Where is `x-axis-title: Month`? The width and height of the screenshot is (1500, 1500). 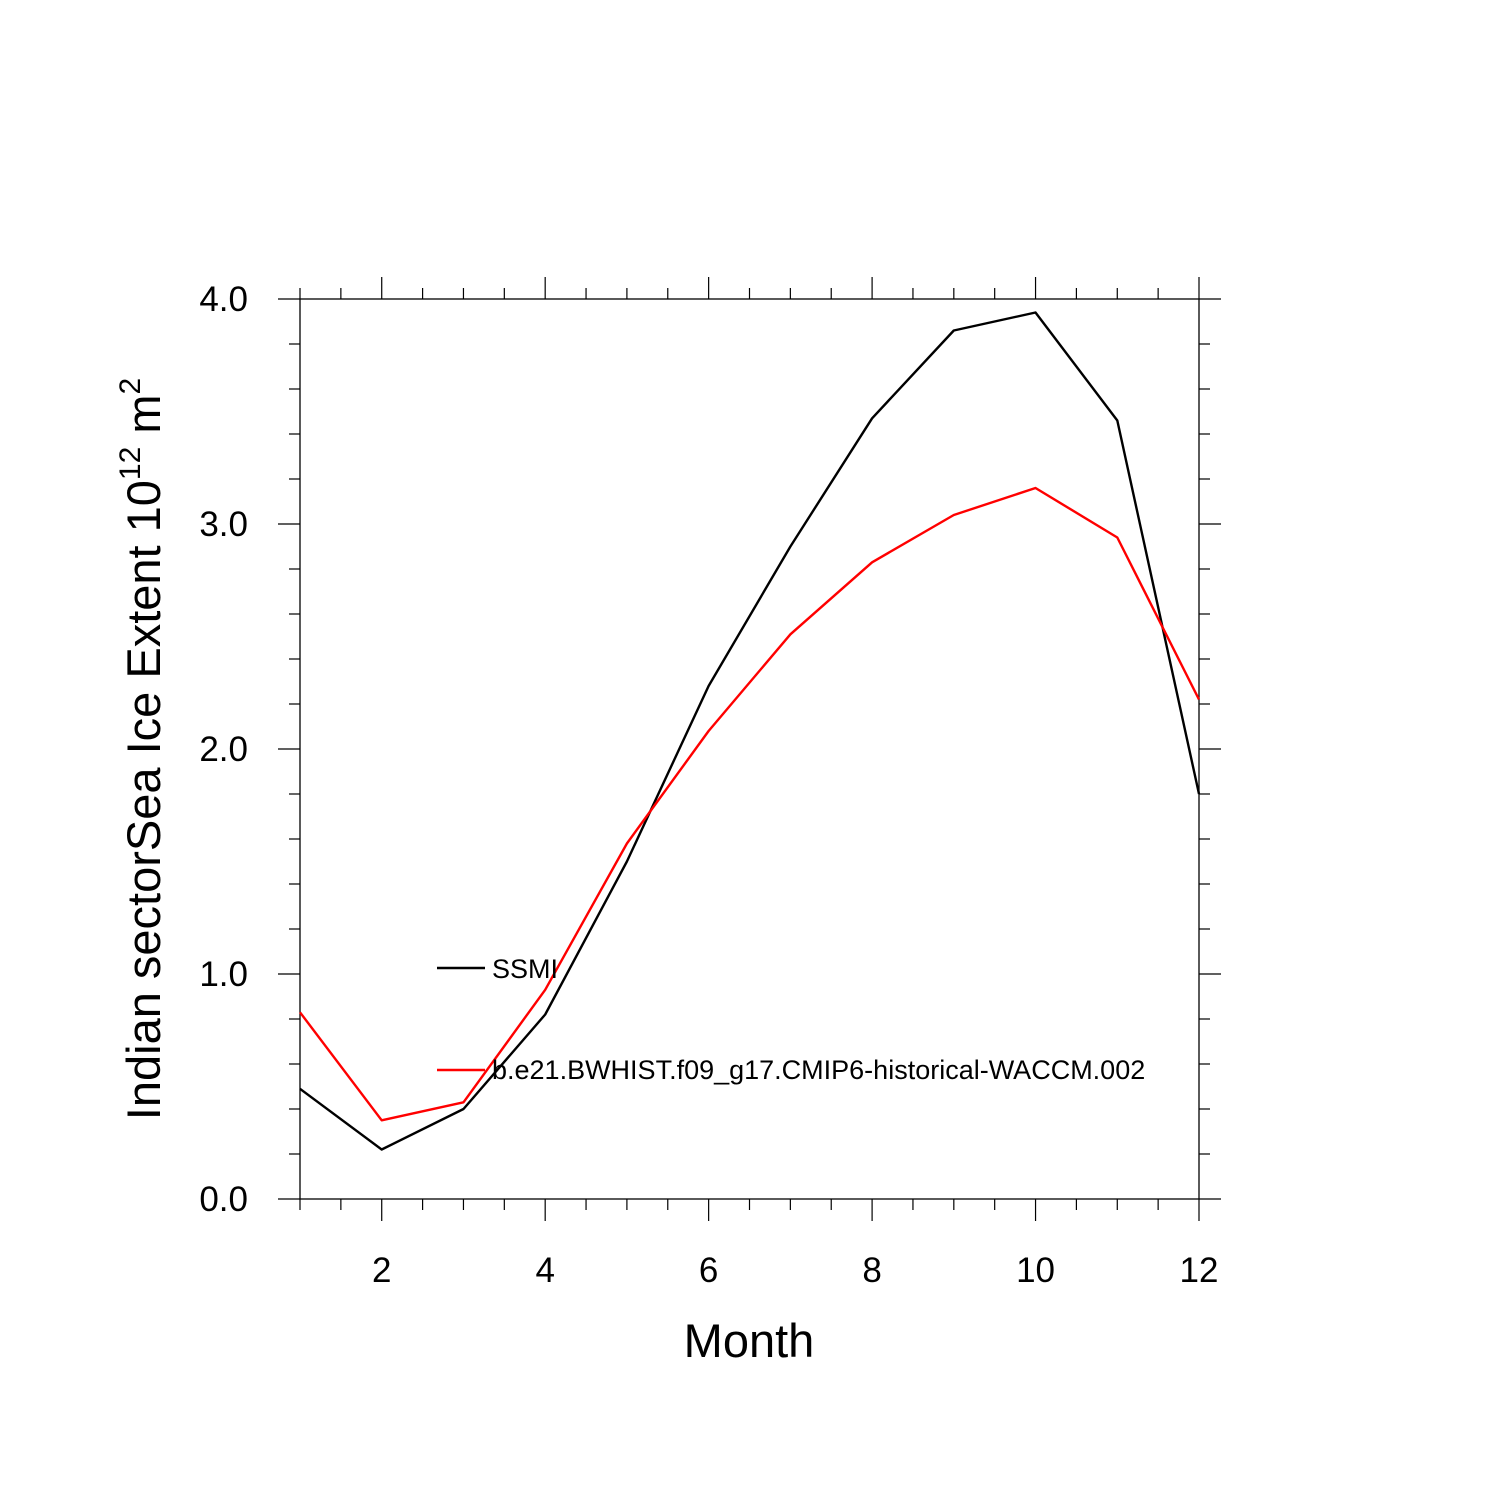
x-axis-title: Month is located at coordinates (749, 1340).